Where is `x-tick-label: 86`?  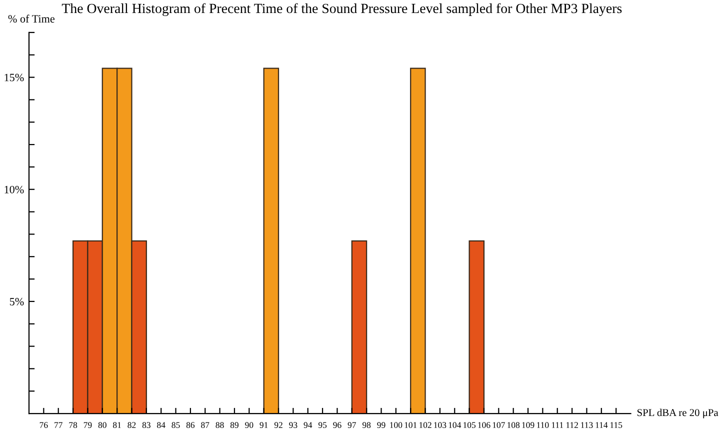
x-tick-label: 86 is located at coordinates (190, 425).